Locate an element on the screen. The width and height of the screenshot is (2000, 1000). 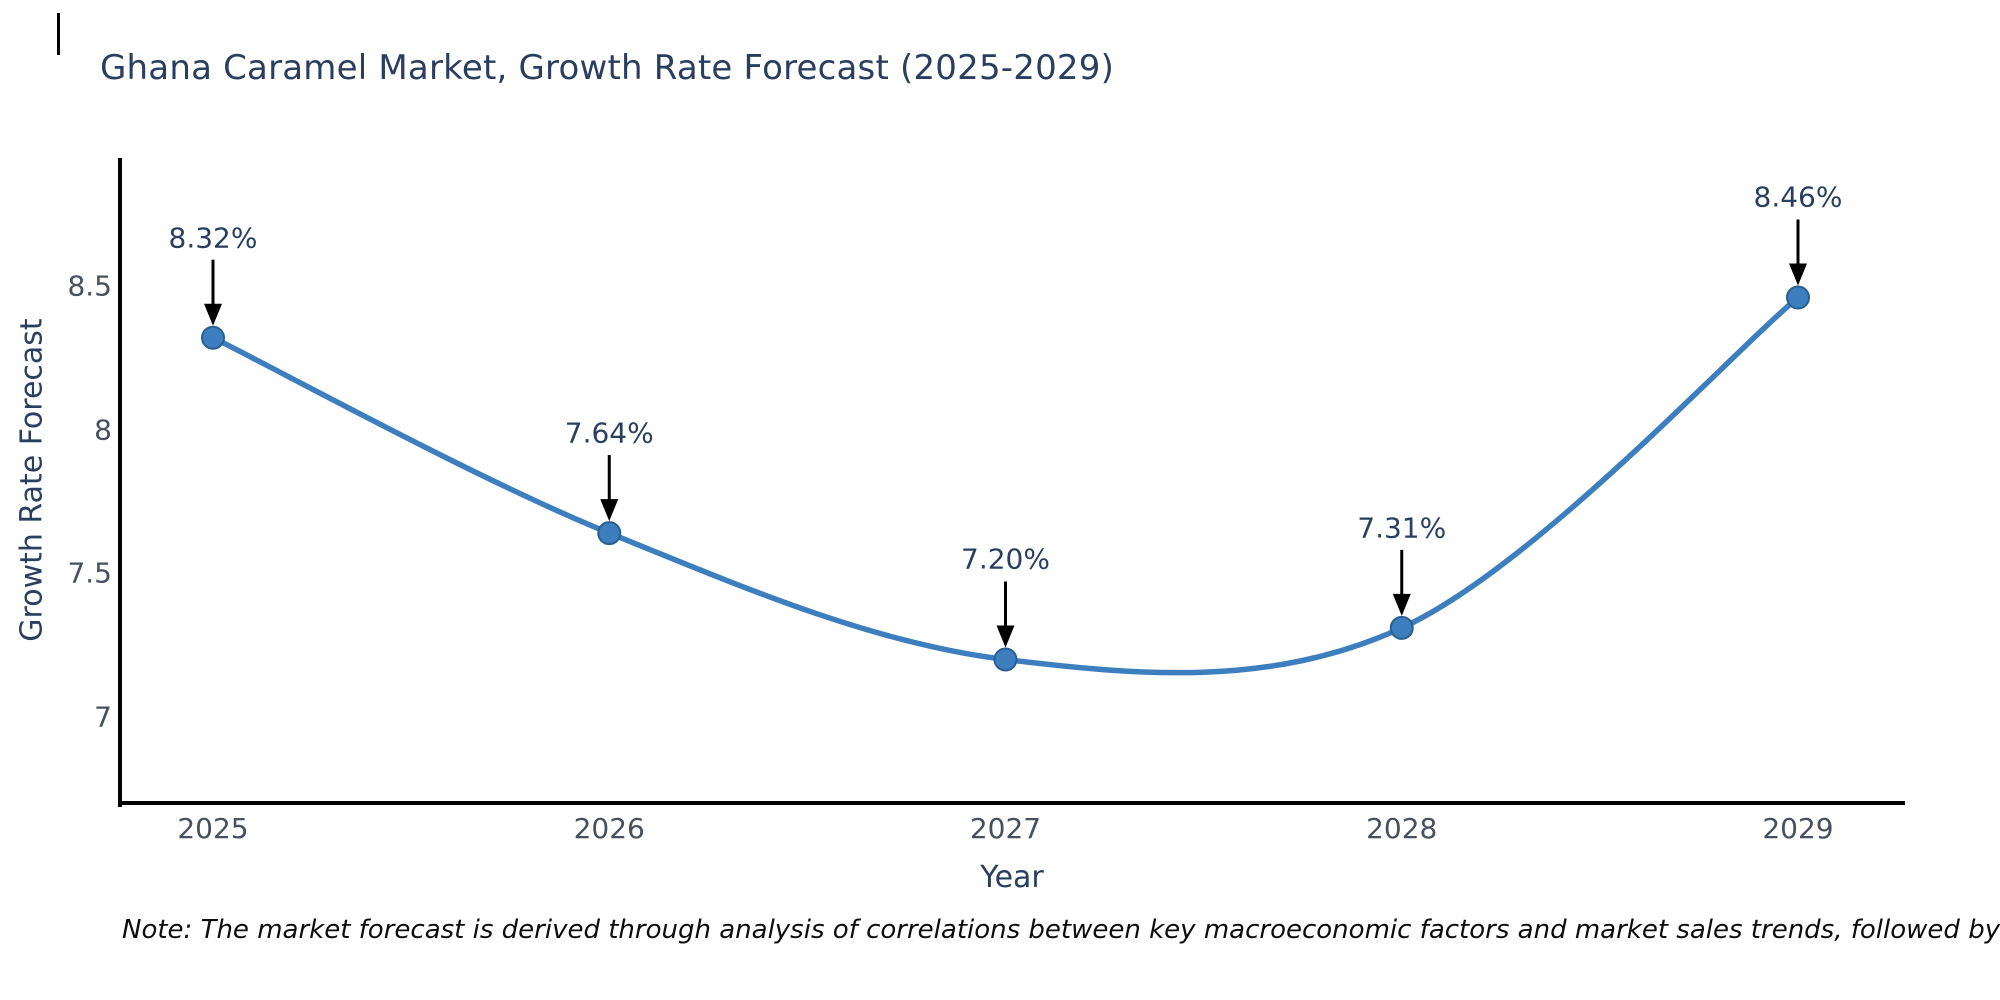
y-axis-title: Growth Rate Forecast is located at coordinates (32, 480).